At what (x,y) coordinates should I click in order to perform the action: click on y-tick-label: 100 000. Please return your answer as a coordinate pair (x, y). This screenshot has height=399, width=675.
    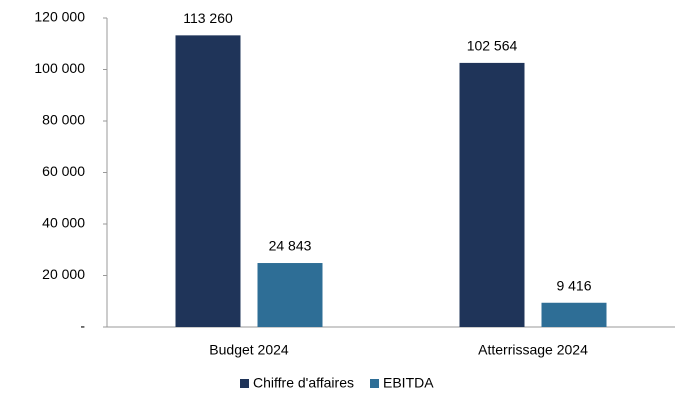
    Looking at the image, I should click on (59, 68).